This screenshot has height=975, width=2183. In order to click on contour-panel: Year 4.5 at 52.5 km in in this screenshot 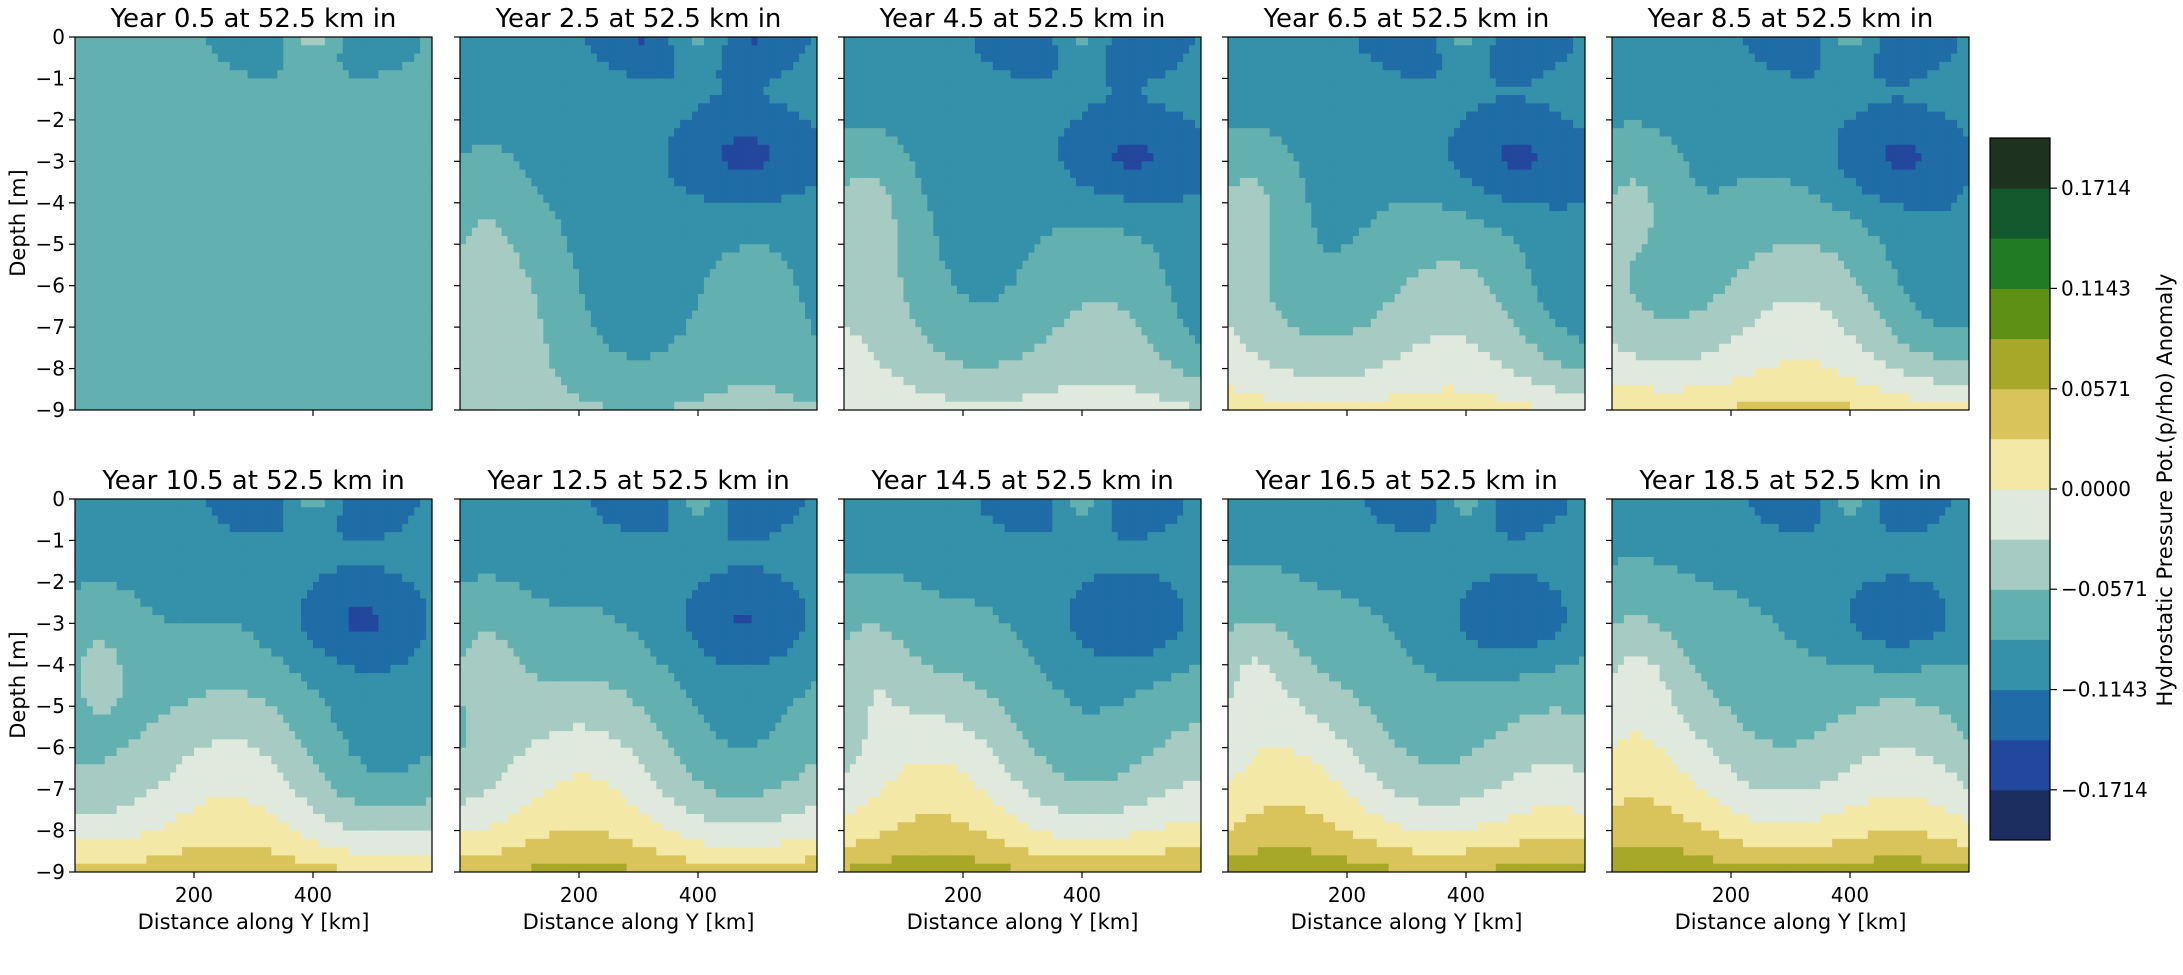, I will do `click(1020, 210)`.